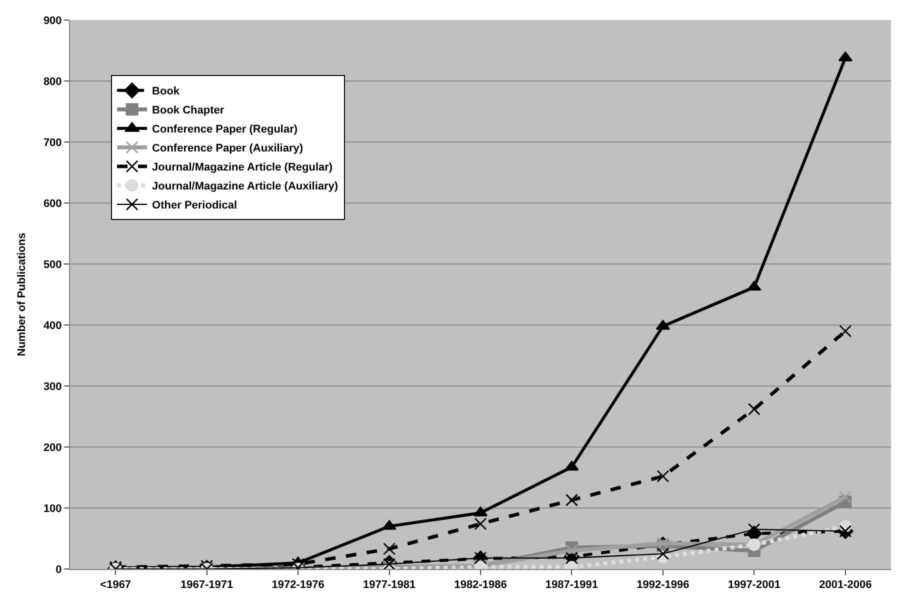 The width and height of the screenshot is (911, 614). Describe the element at coordinates (242, 168) in the screenshot. I see `legend-label: Journal/Magazine Article (Regular)` at that location.